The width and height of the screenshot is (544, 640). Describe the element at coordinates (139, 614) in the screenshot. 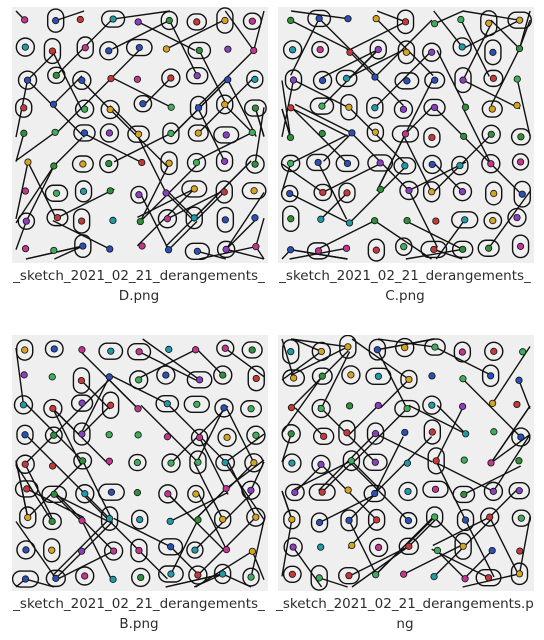

I see `file-name: _sketch_2021_02_21_derangements_B.png` at that location.